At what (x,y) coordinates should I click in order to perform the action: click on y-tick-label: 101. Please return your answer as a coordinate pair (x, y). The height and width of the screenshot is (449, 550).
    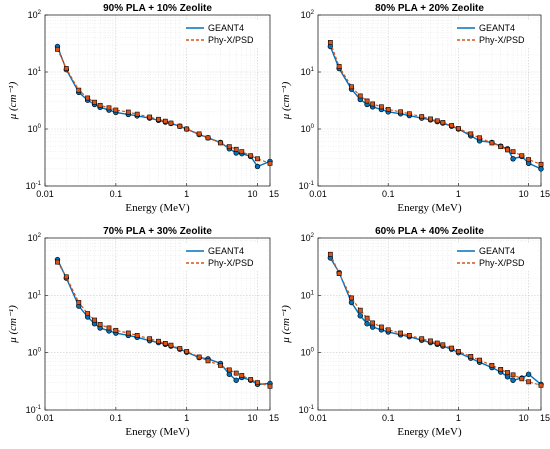
    Looking at the image, I should click on (35, 295).